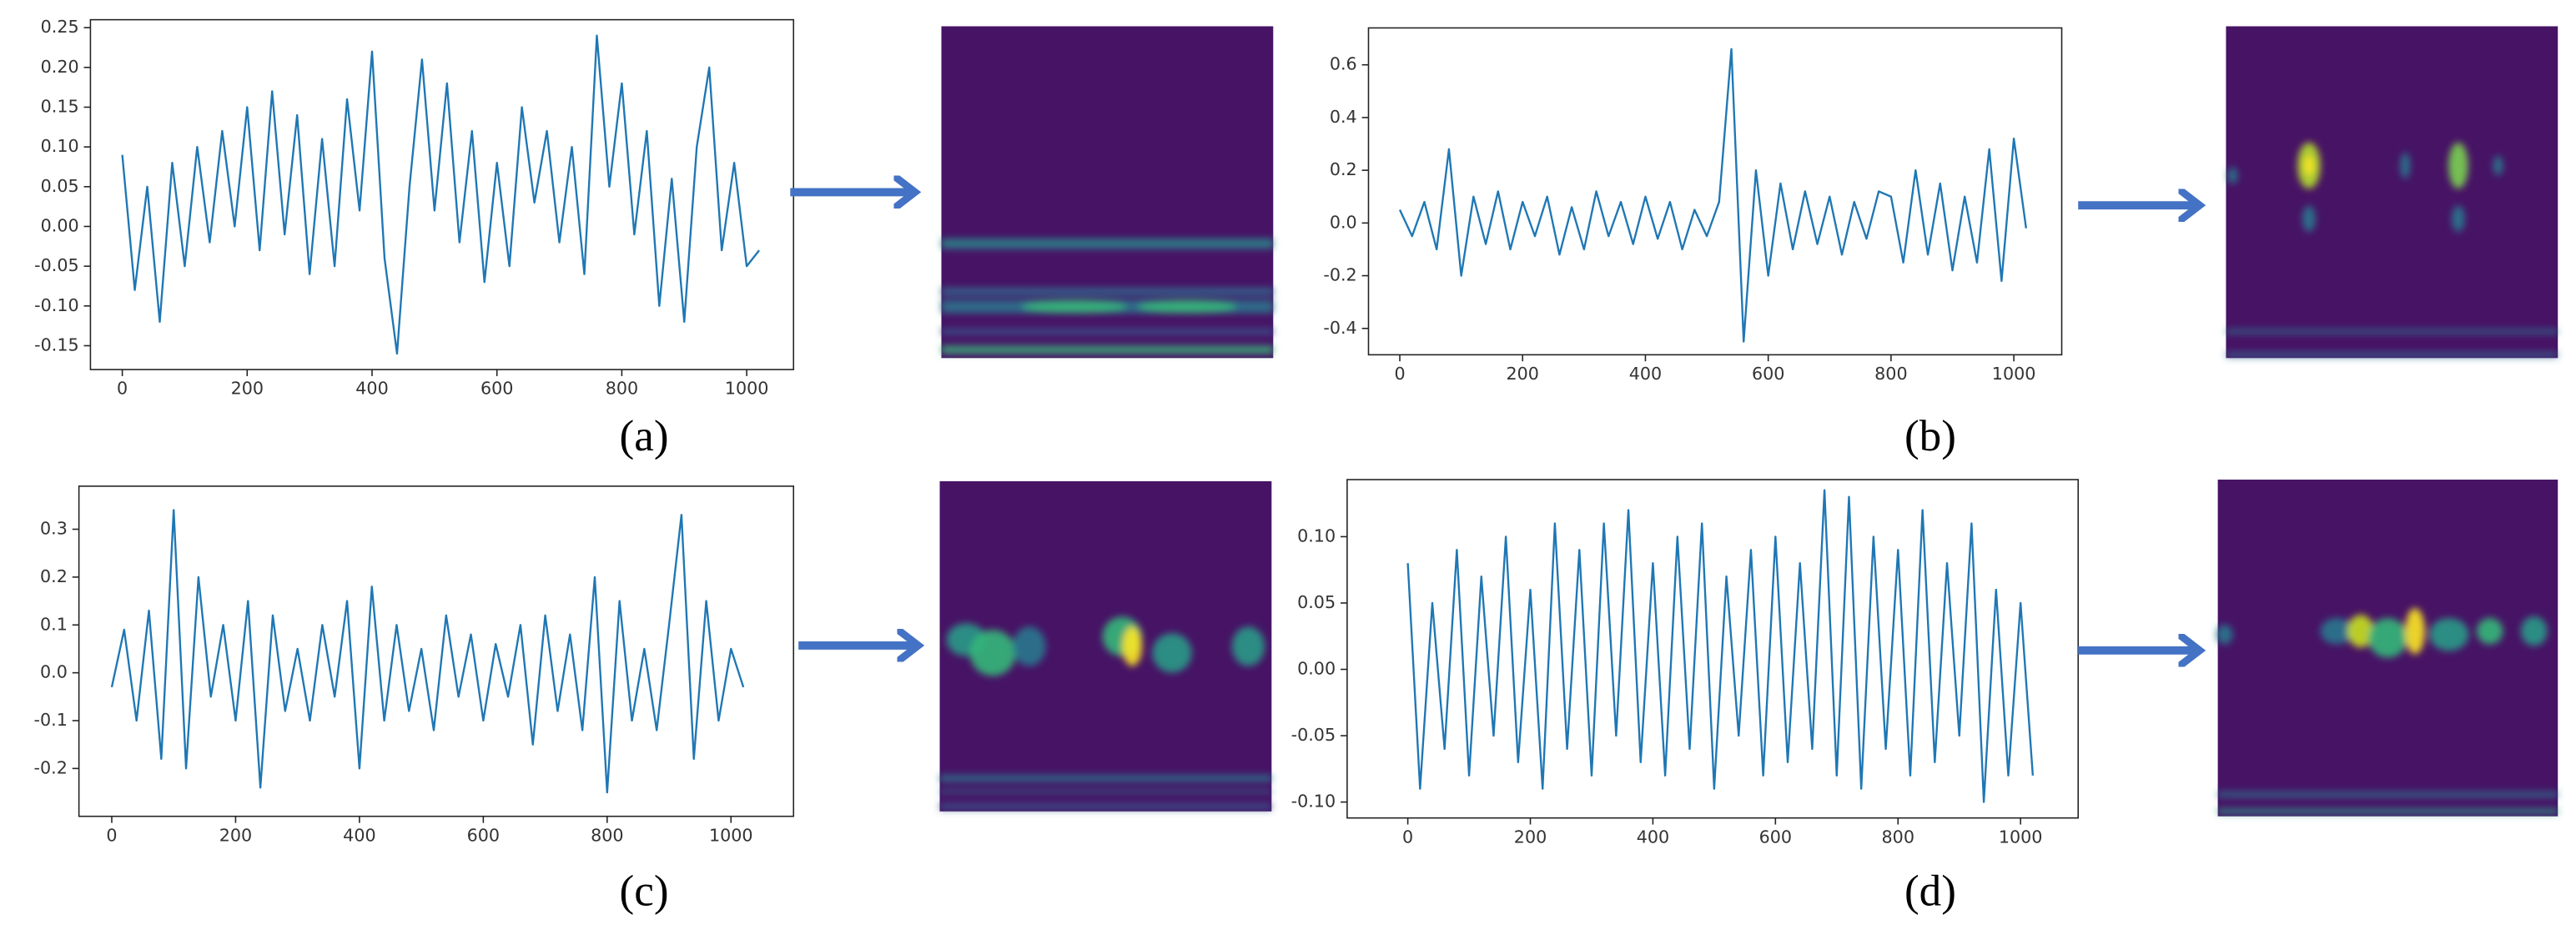 The image size is (2576, 940). What do you see at coordinates (1339, 328) in the screenshot?
I see `y-tick-label: -0.4` at bounding box center [1339, 328].